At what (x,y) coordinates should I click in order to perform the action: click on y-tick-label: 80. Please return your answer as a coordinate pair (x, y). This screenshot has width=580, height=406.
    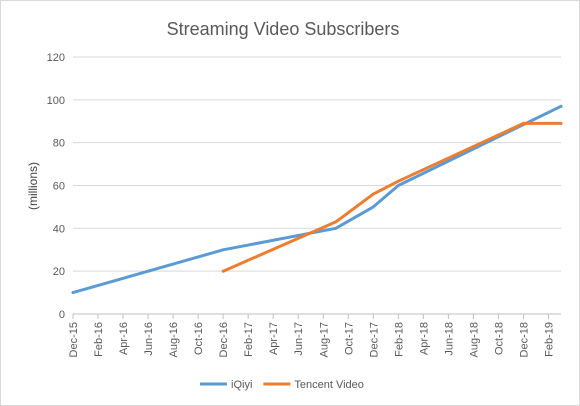
    Looking at the image, I should click on (59, 144).